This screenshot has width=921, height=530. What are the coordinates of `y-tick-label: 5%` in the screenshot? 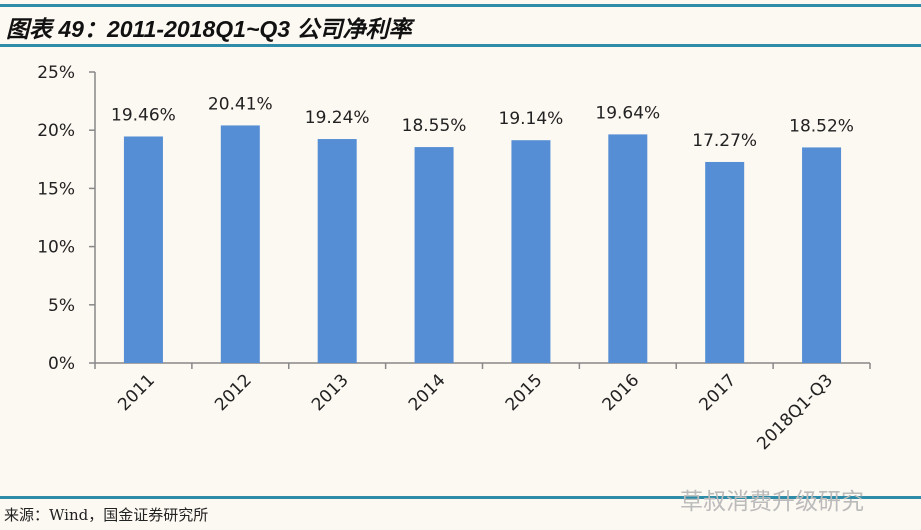 It's located at (61, 306).